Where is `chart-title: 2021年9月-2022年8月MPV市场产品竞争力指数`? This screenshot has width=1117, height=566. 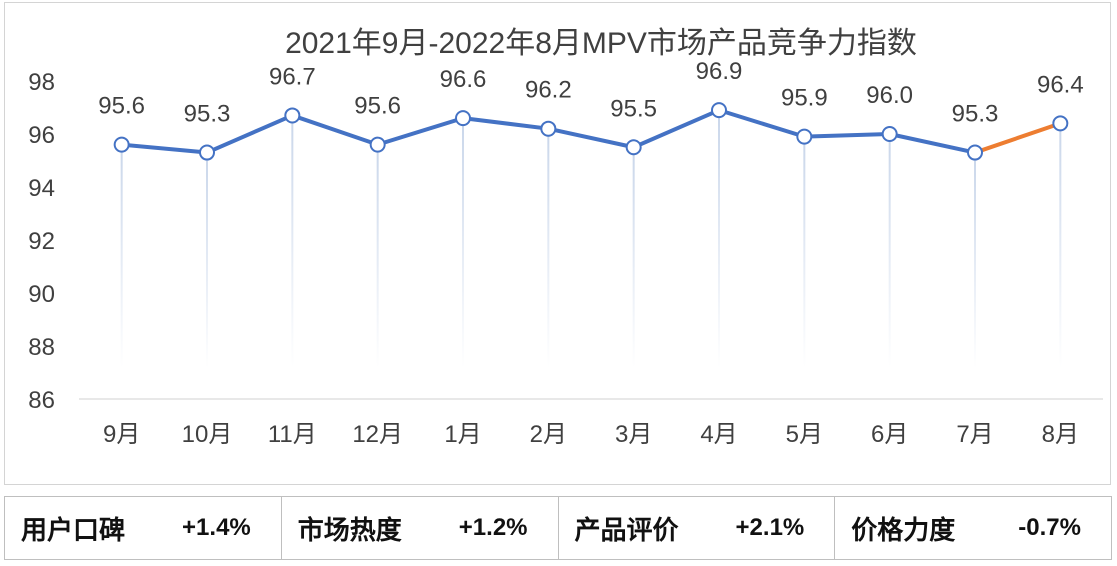 chart-title: 2021年9月-2022年8月MPV市场产品竞争力指数 is located at coordinates (601, 43).